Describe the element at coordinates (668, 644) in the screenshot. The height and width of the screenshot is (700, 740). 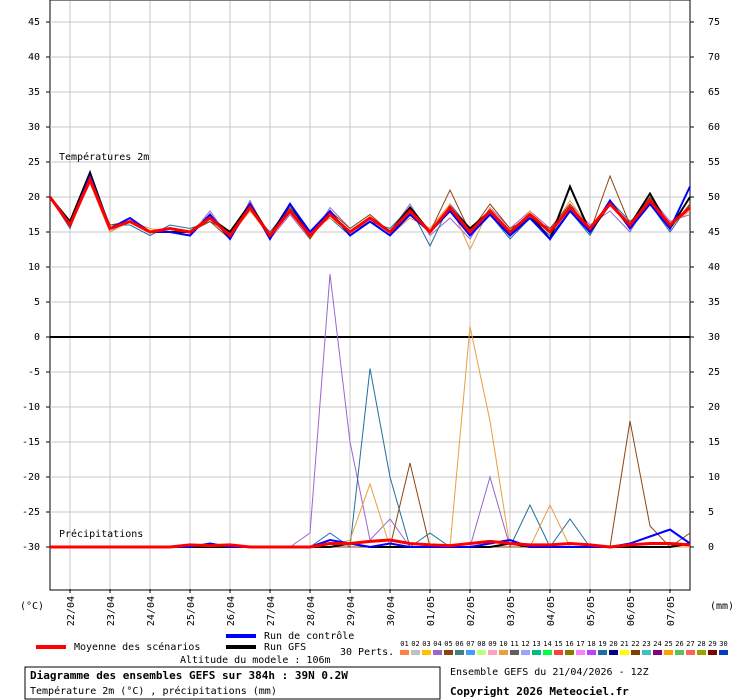
I see `pert-label: 25` at that location.